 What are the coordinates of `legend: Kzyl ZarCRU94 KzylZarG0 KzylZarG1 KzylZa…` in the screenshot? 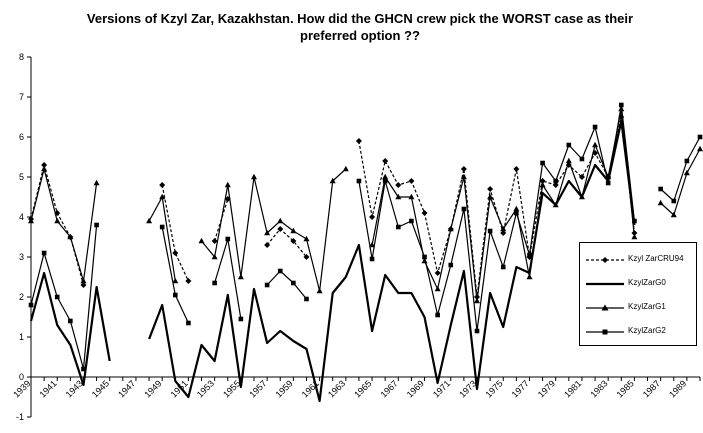 It's located at (638, 294).